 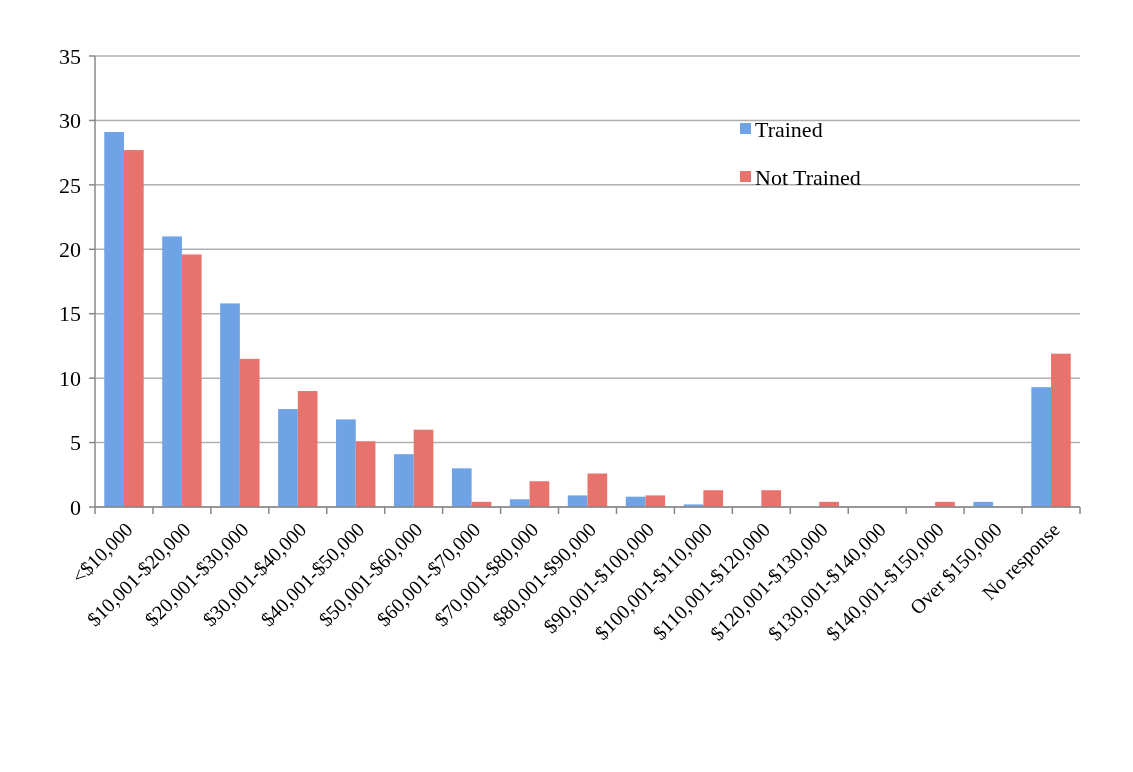 What do you see at coordinates (789, 129) in the screenshot?
I see `legend-label: Trained` at bounding box center [789, 129].